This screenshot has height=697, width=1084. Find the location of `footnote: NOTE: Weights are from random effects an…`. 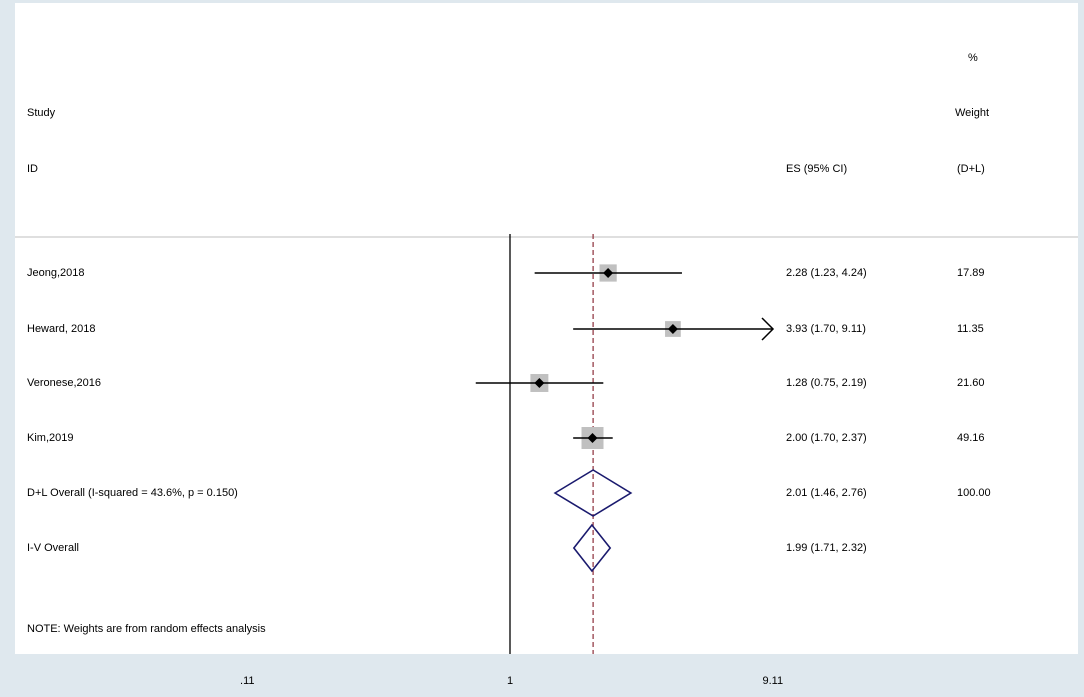

footnote: NOTE: Weights are from random effects an… is located at coordinates (146, 629).